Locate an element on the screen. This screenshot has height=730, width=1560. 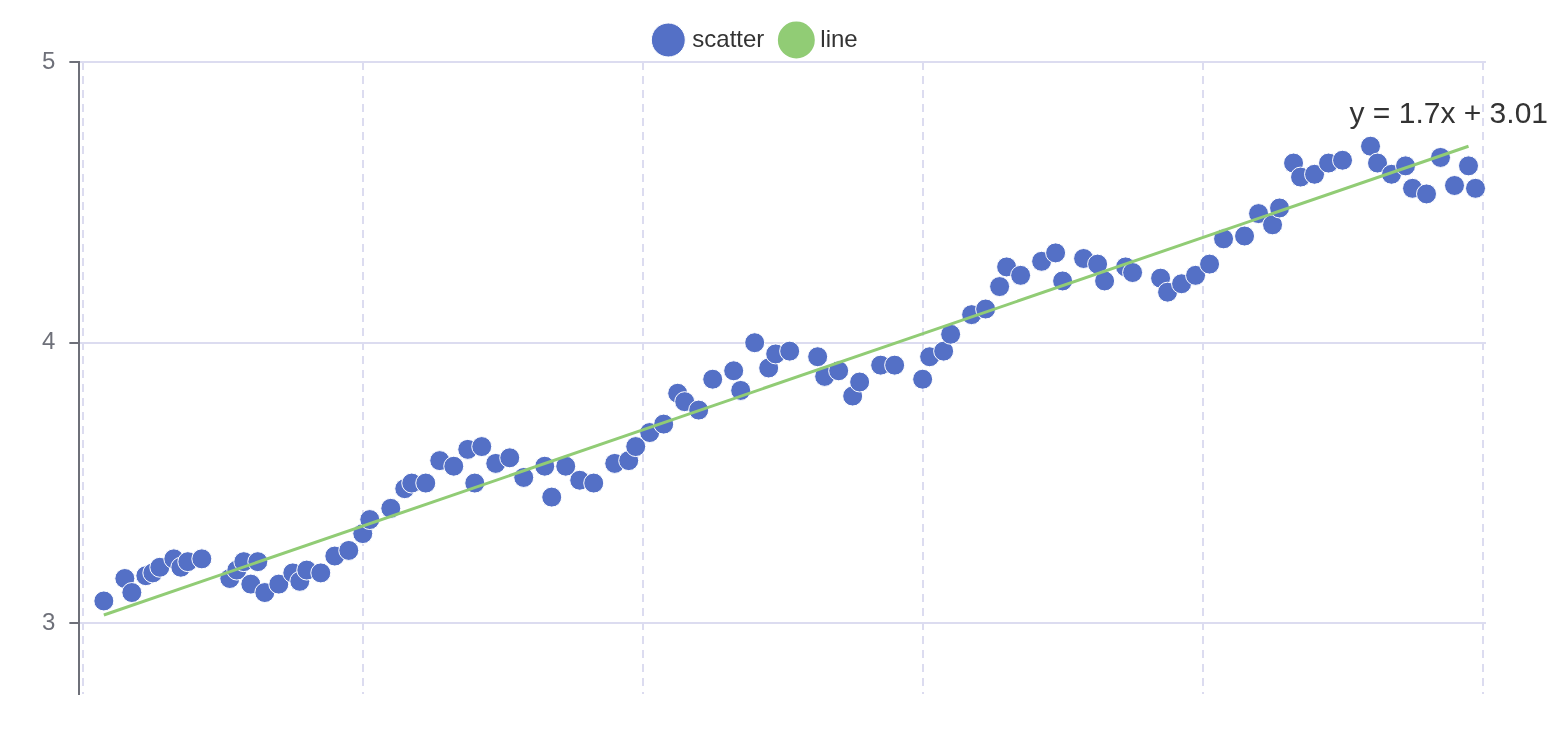
y-tick-label: 5 is located at coordinates (48, 60).